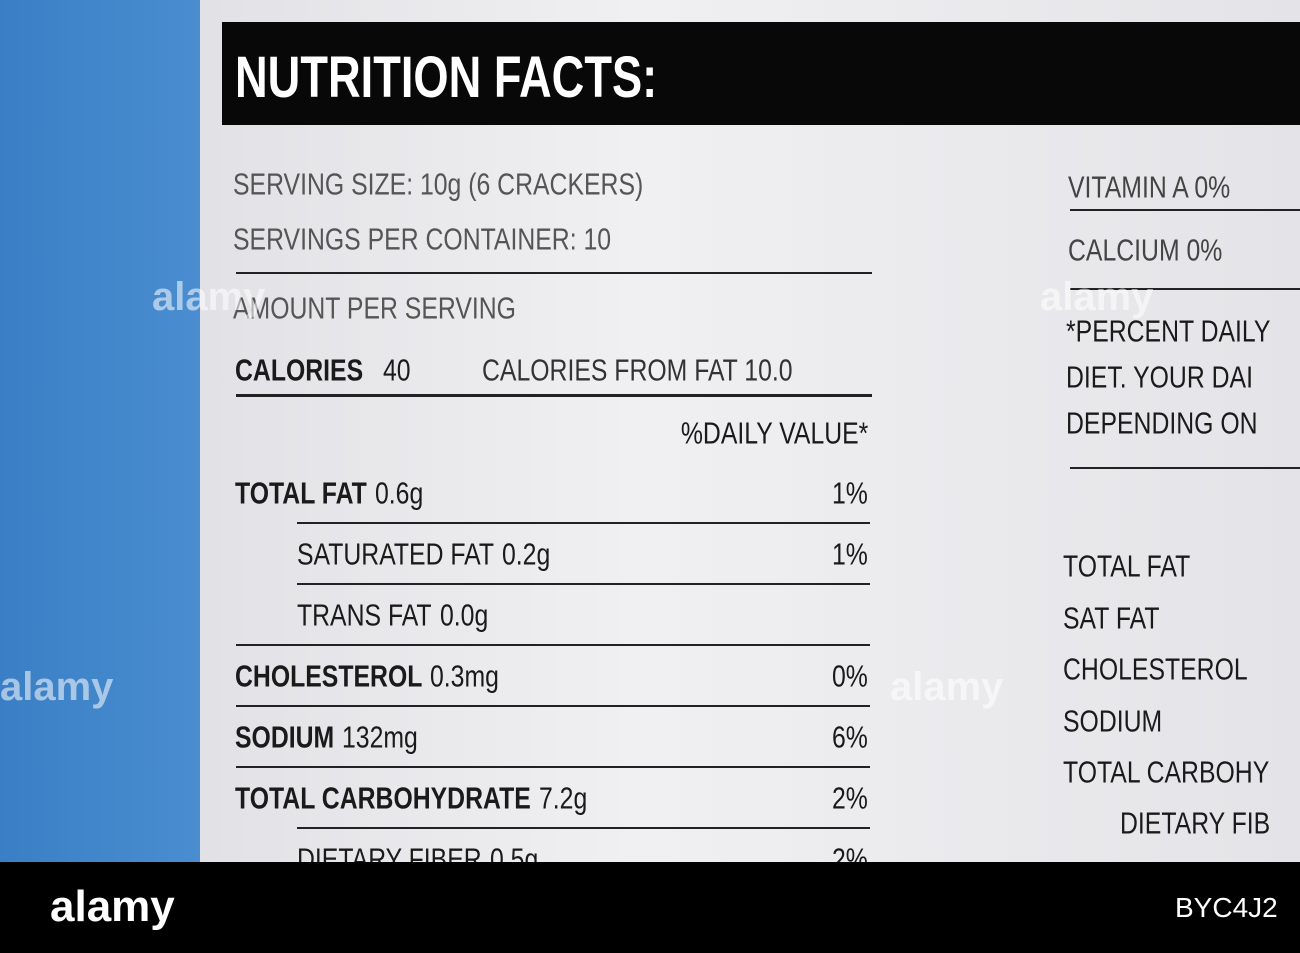 The width and height of the screenshot is (1300, 953). Describe the element at coordinates (774, 433) in the screenshot. I see `daily-value-header: %DAILY VALUE*` at that location.